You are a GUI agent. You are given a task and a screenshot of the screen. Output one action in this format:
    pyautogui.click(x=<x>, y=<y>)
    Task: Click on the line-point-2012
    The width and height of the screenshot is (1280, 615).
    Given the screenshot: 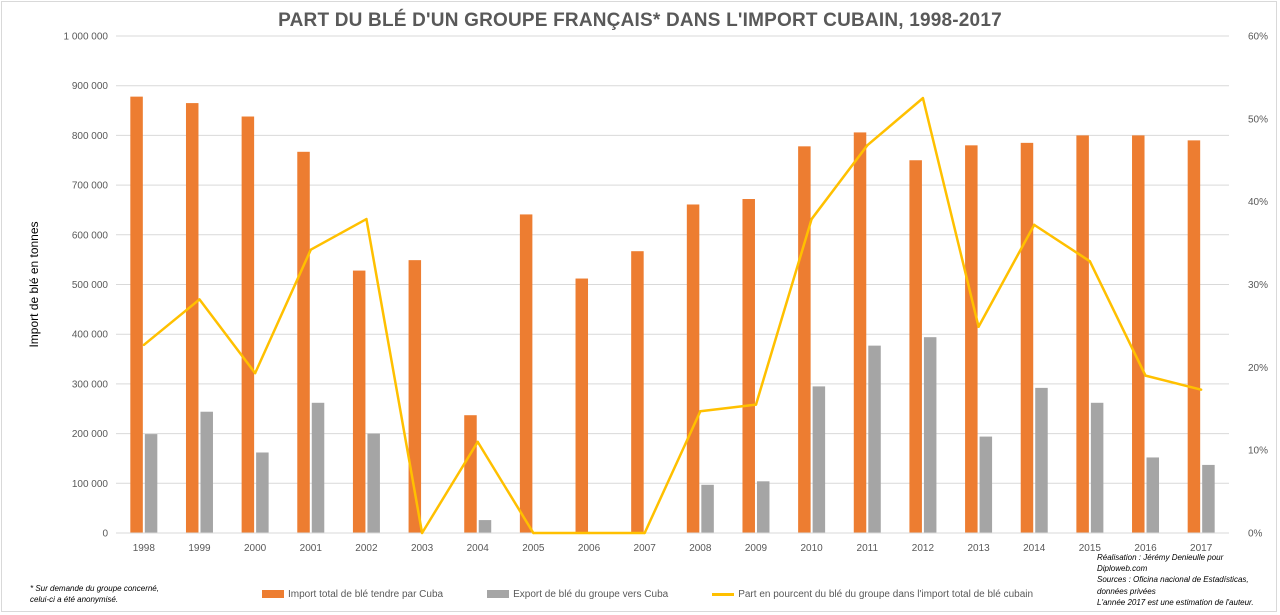 What is the action you would take?
    pyautogui.click(x=923, y=98)
    